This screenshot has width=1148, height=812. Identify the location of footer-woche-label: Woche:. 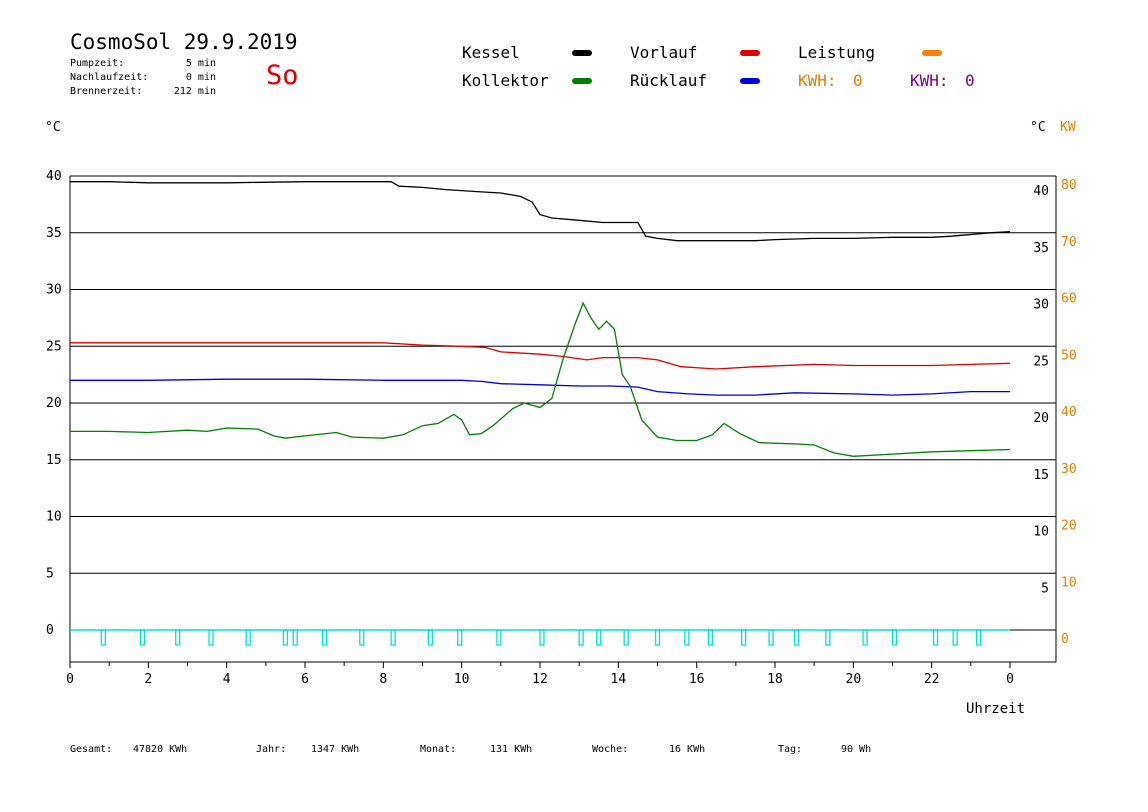
(610, 749).